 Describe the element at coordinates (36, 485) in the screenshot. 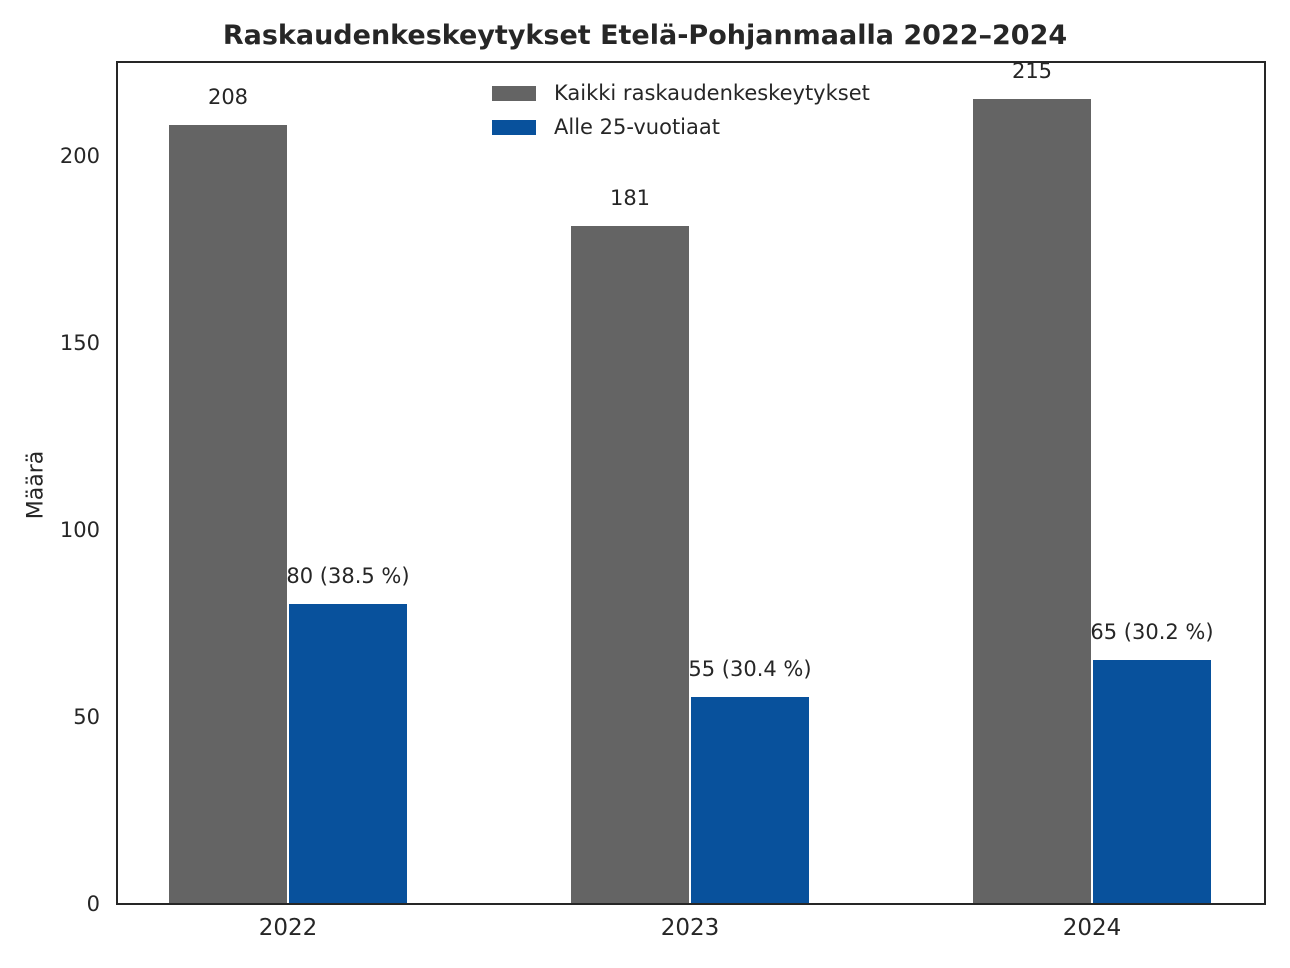

I see `y-axis-label: Määrä` at that location.